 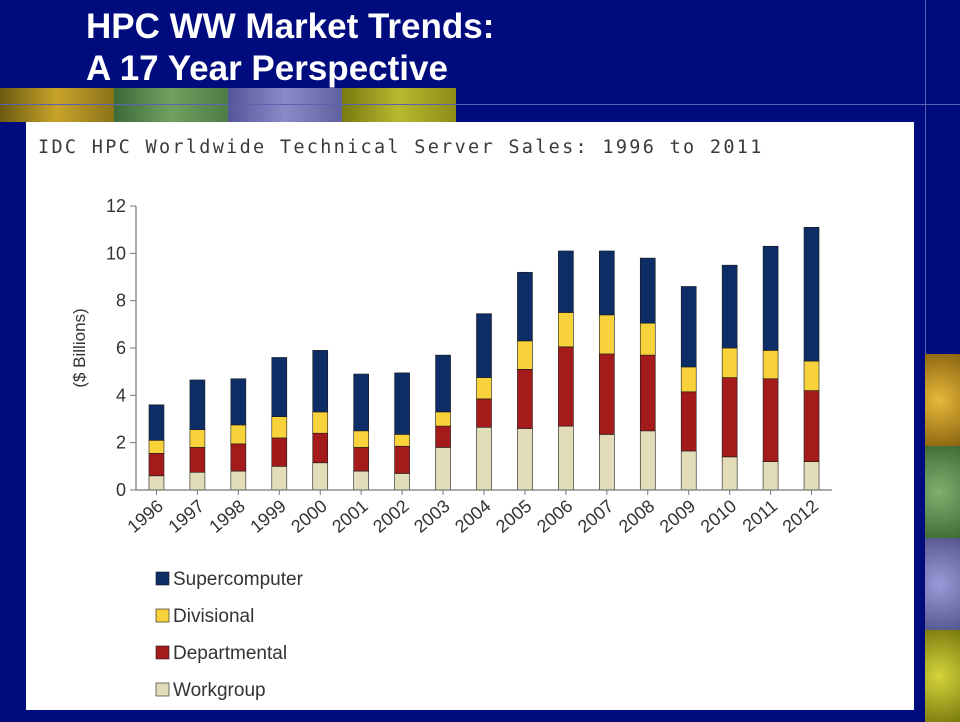 I want to click on x-tick-label: 2005, so click(x=514, y=516).